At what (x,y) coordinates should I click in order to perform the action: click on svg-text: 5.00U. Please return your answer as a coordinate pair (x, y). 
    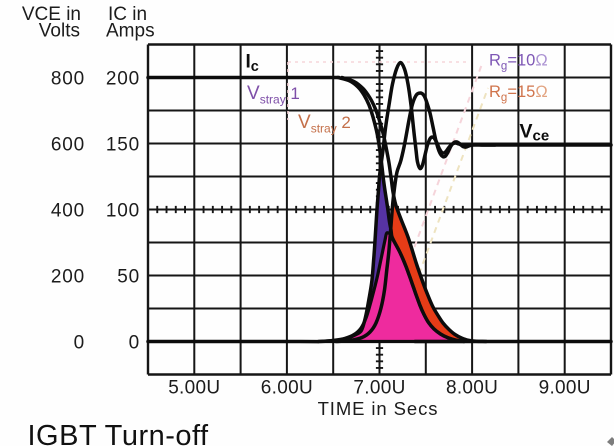
    Looking at the image, I should click on (194, 388).